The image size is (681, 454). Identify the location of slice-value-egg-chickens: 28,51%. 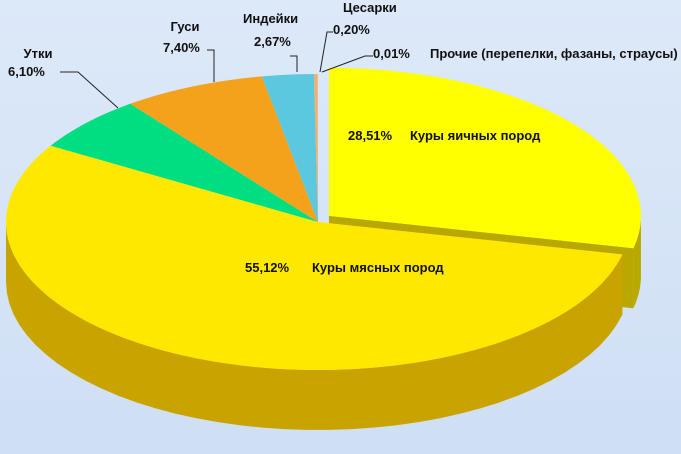
(370, 135).